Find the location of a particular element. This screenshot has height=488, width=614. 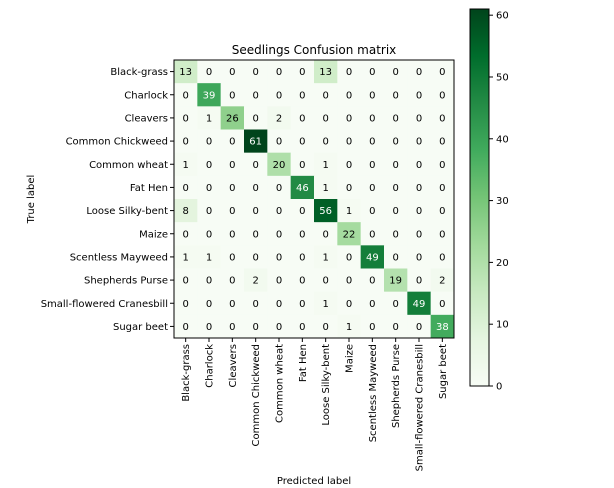

cell-value-label: 49 is located at coordinates (372, 257).